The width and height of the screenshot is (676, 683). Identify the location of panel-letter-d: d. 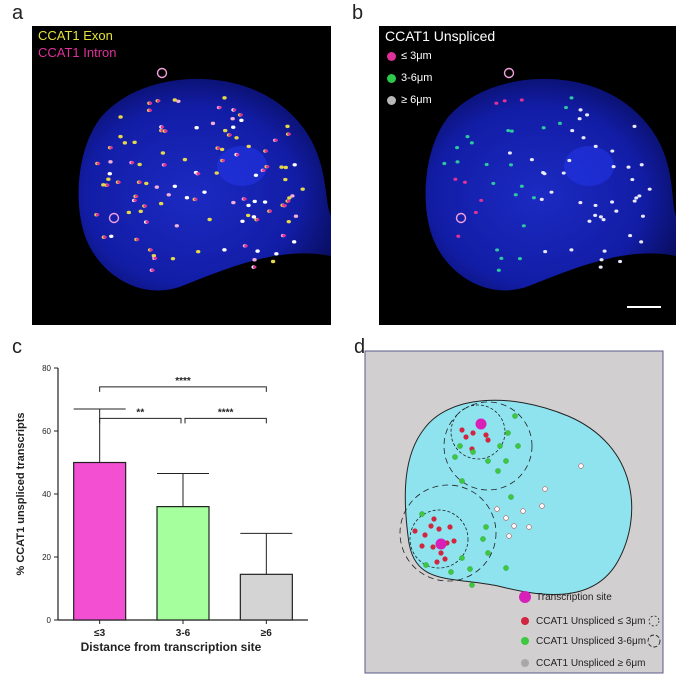
(360, 347).